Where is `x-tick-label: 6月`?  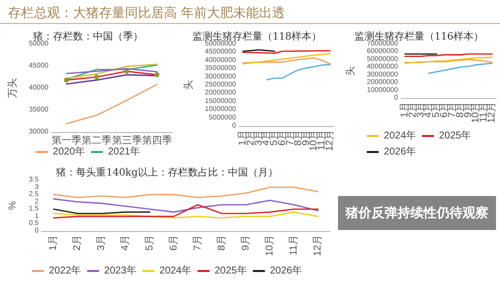 x-tick-label: 6月 is located at coordinates (174, 243).